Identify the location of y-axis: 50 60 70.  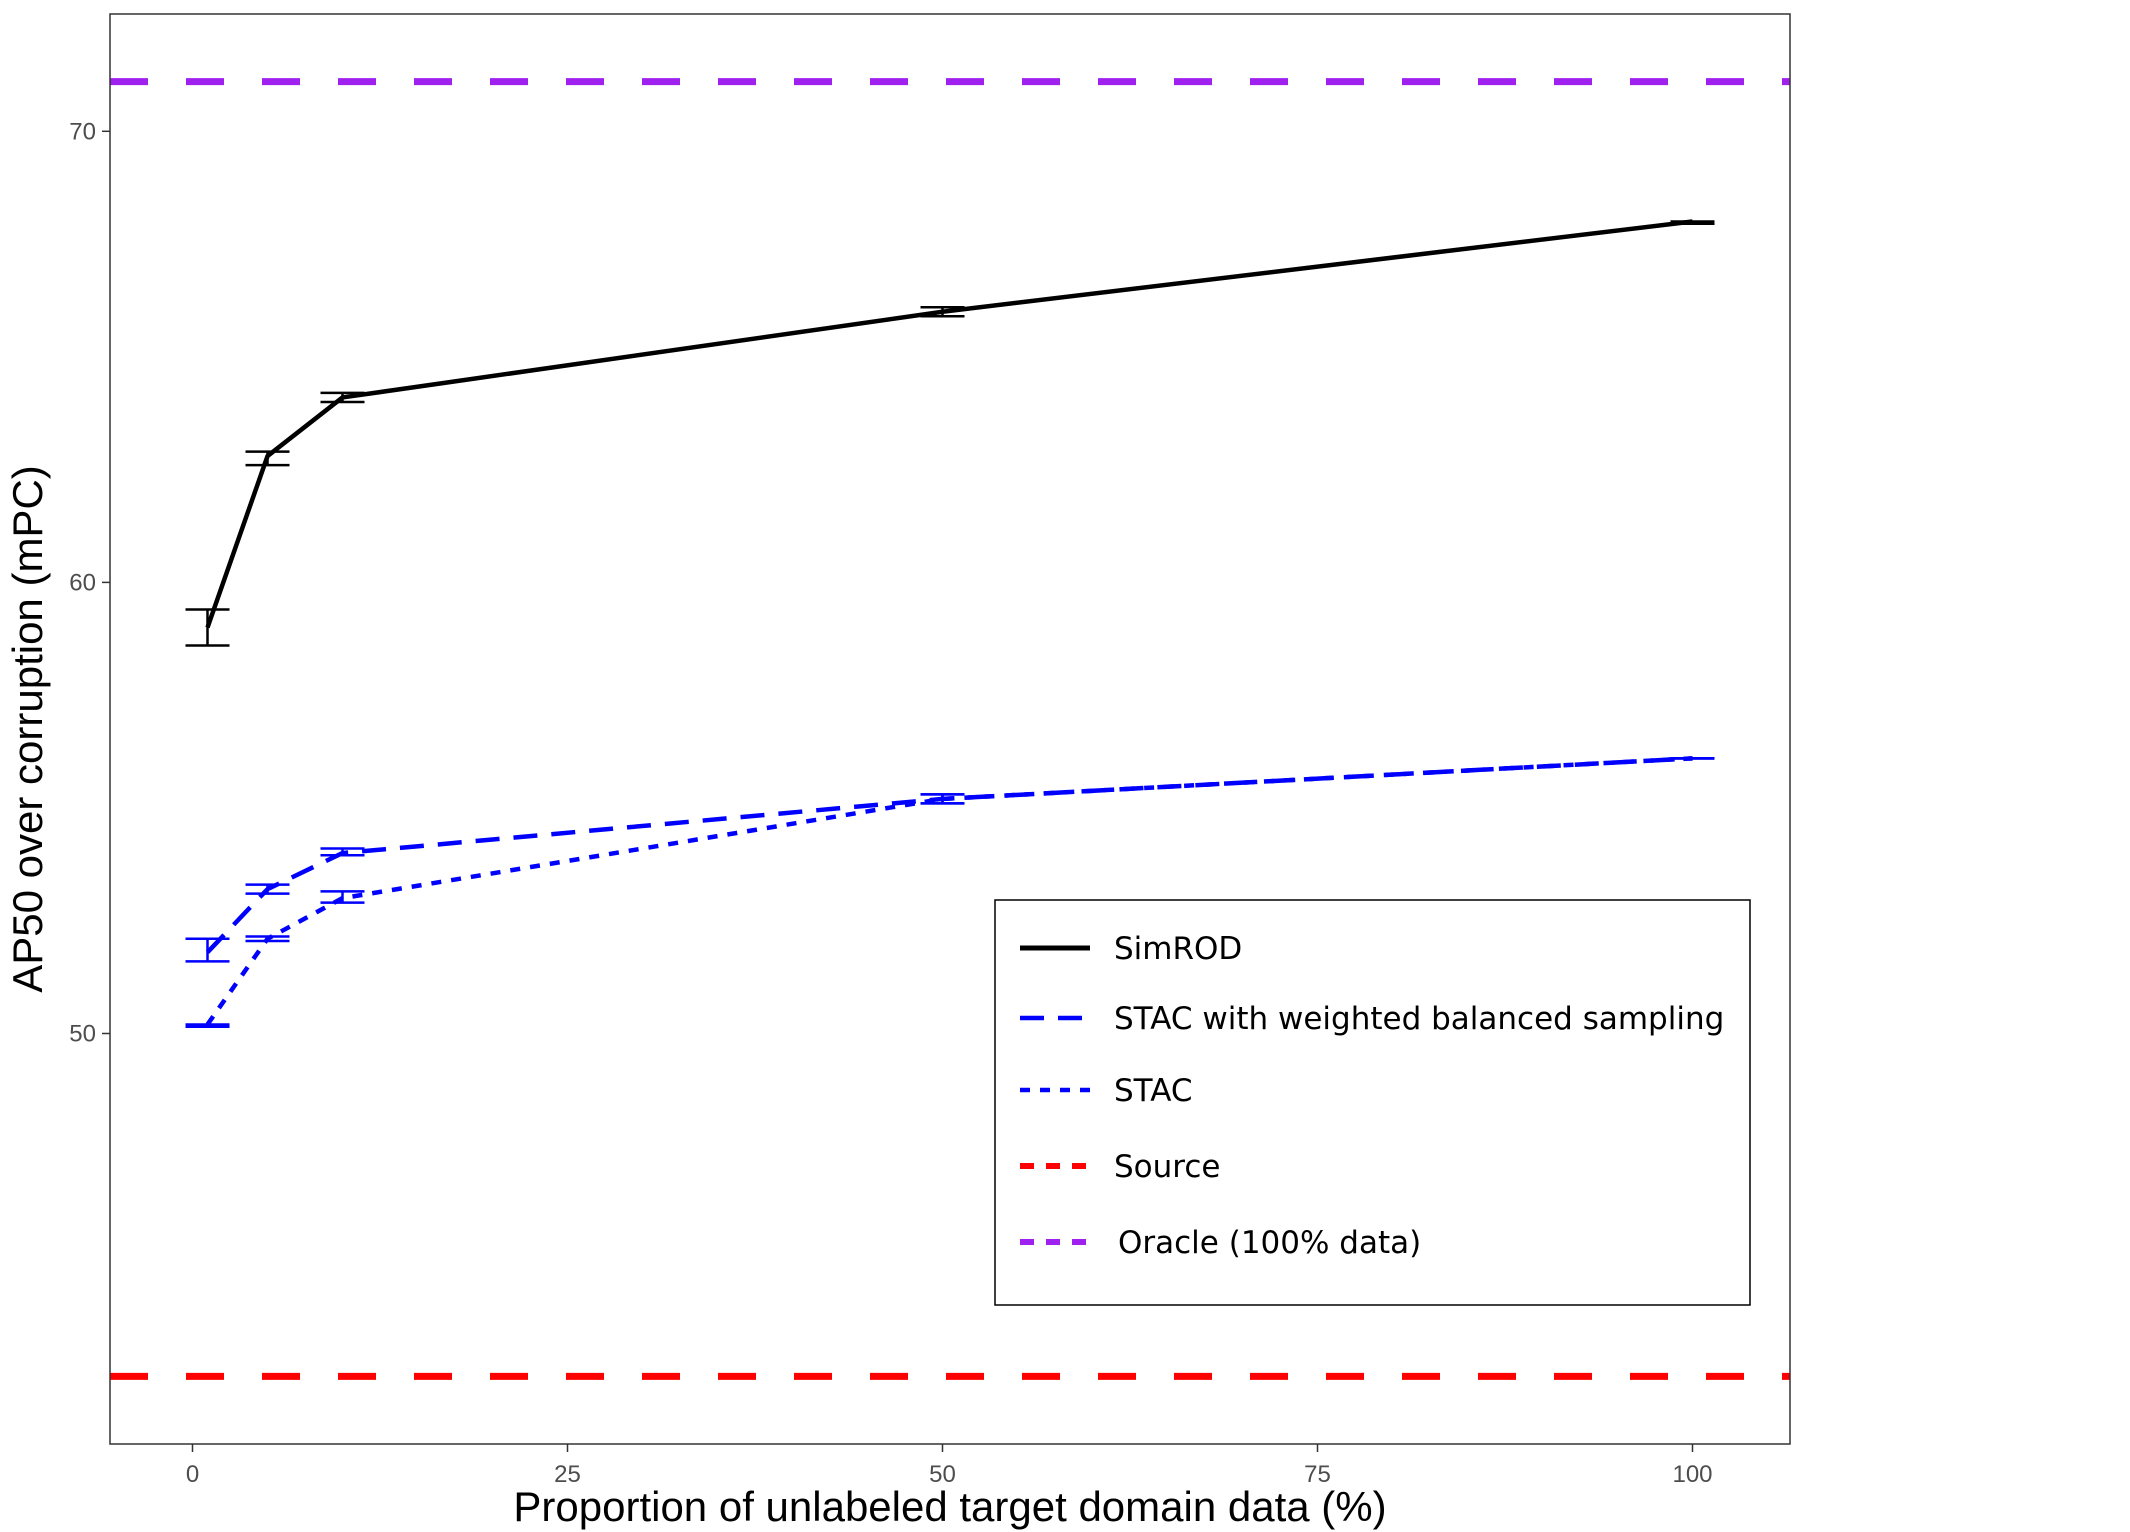
(89, 582).